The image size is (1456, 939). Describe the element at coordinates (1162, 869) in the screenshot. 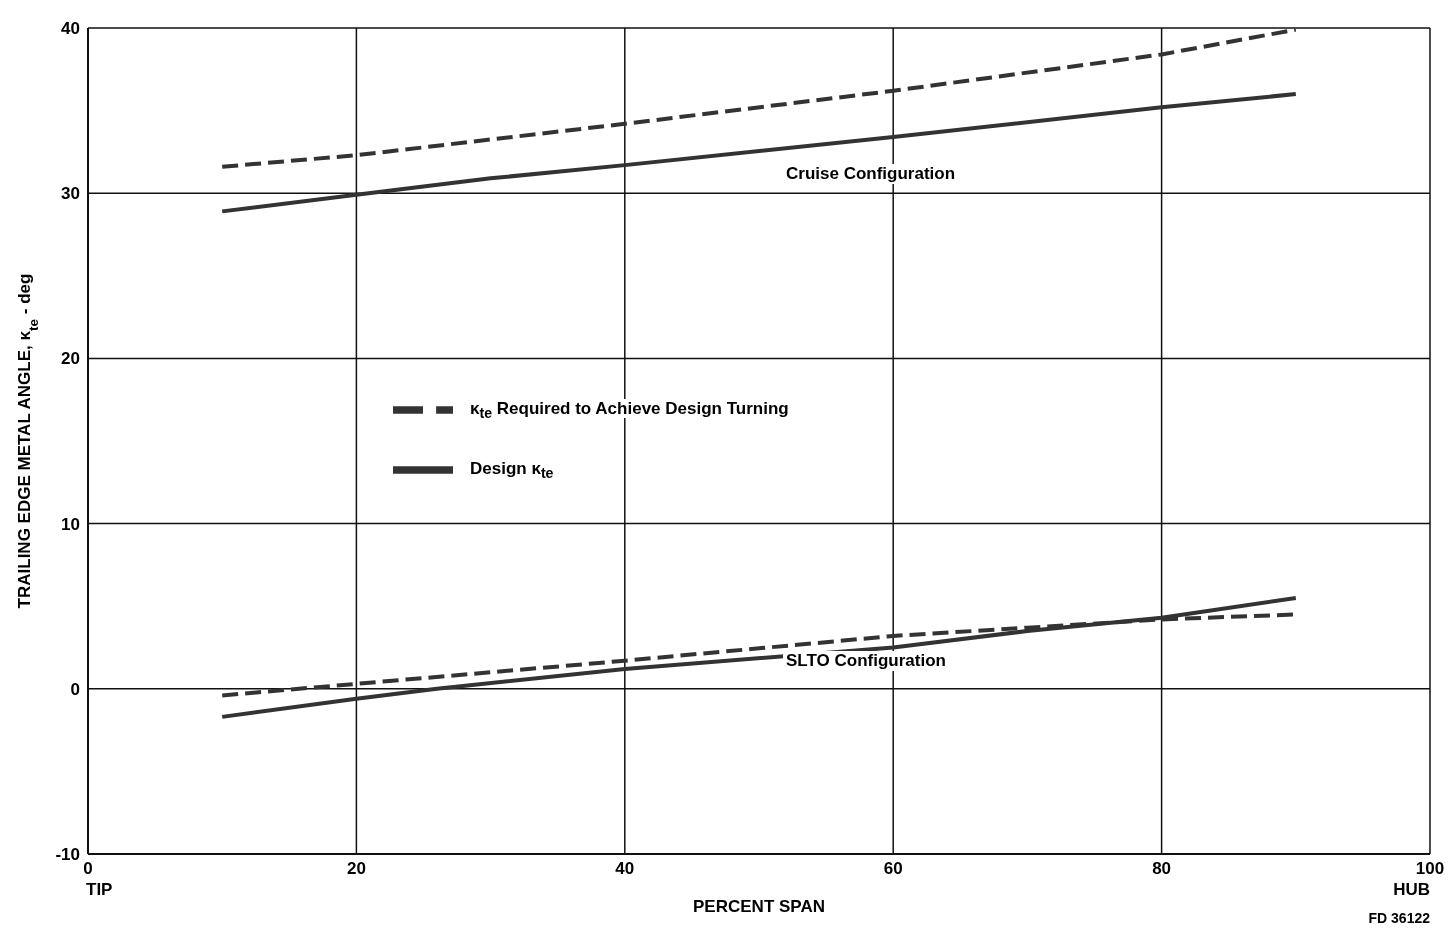

I see `x-tick-label: 80` at that location.